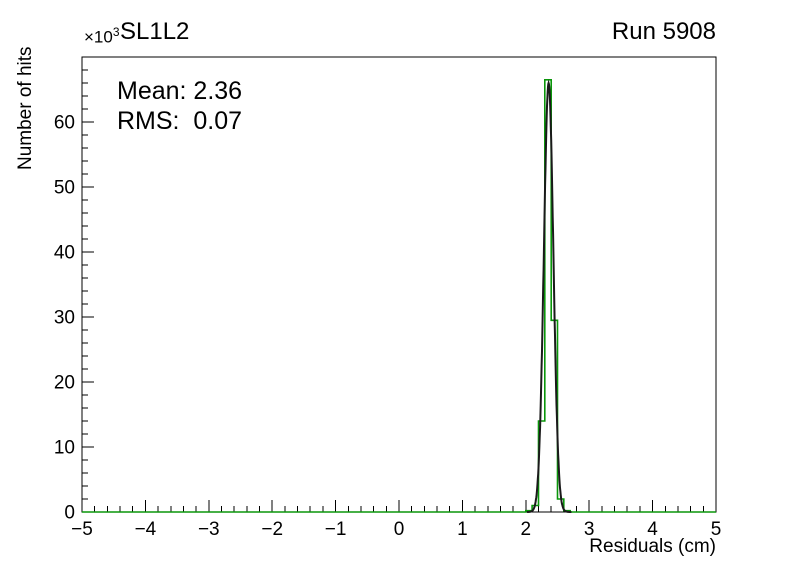 The width and height of the screenshot is (796, 572). Describe the element at coordinates (69, 513) in the screenshot. I see `y-tick-label: 0` at that location.